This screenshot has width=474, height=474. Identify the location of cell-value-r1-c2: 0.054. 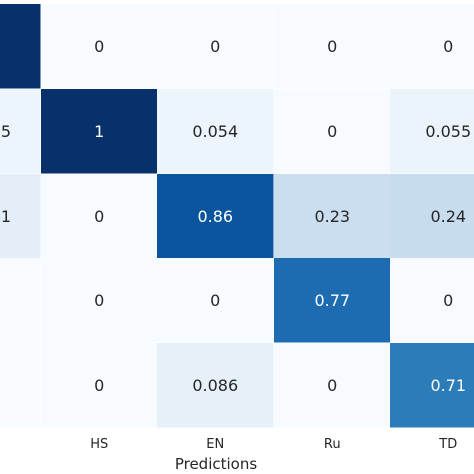
(215, 131).